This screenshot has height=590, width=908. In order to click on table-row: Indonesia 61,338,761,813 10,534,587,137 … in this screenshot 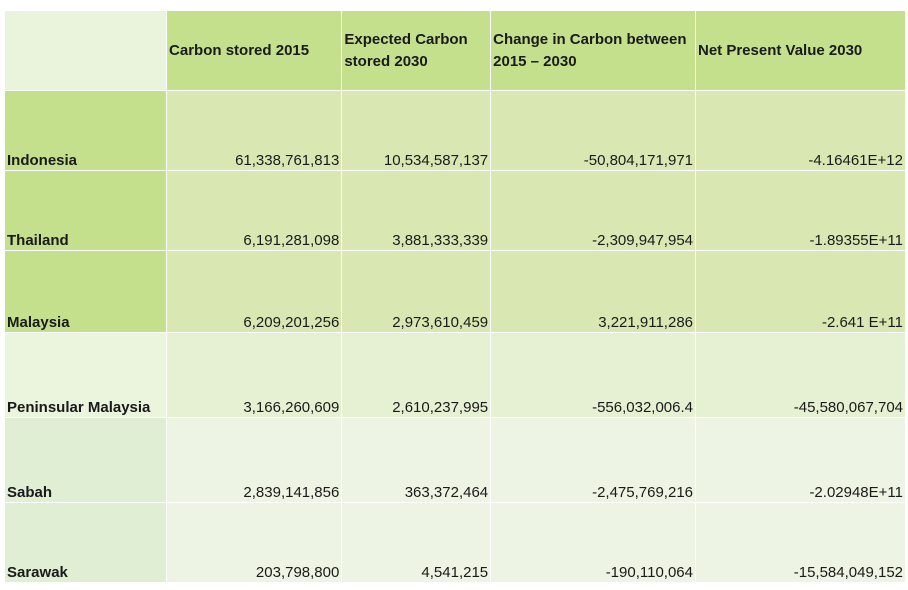, I will do `click(454, 130)`.